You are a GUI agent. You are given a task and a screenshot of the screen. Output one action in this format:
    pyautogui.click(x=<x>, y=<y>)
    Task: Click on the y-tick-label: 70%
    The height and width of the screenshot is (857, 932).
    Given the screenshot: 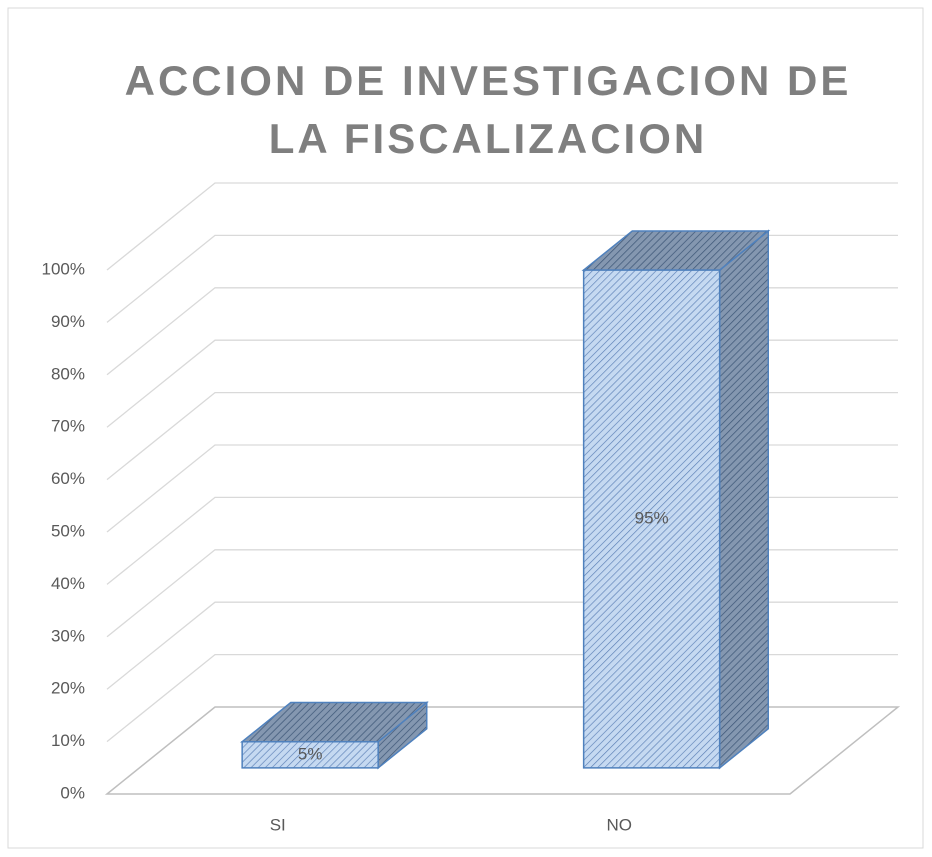 What is the action you would take?
    pyautogui.click(x=68, y=426)
    